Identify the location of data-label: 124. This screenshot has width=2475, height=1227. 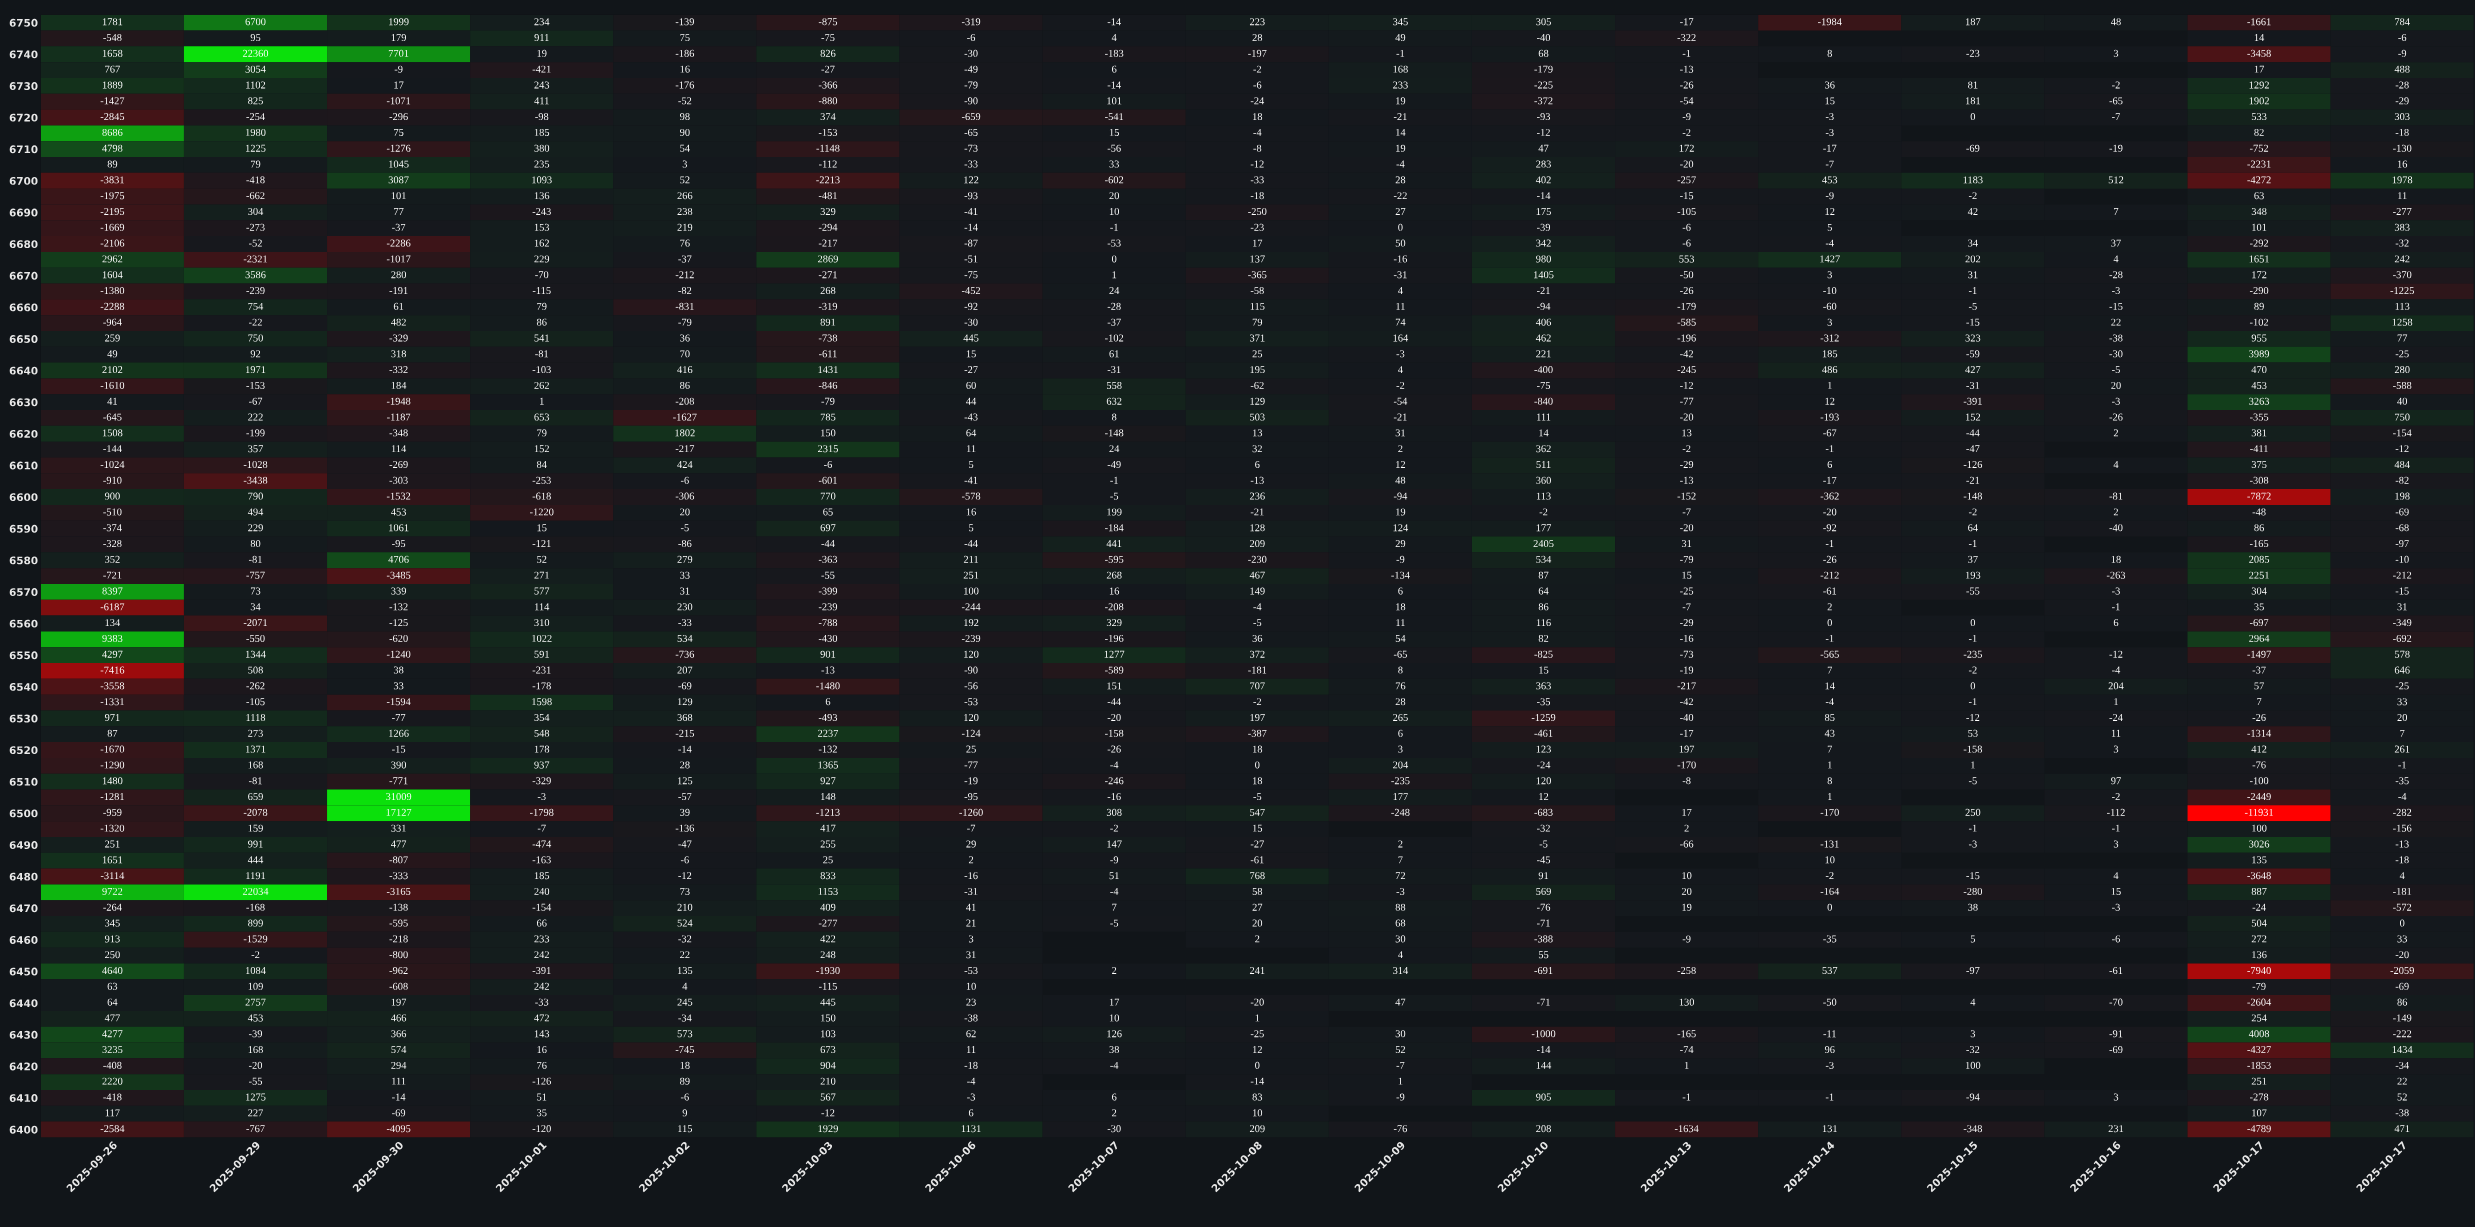
(1401, 528).